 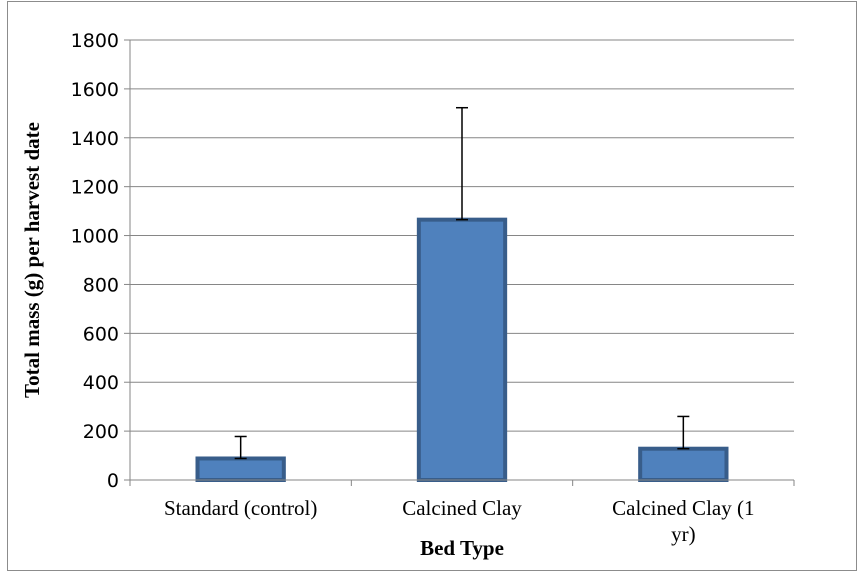 What do you see at coordinates (101, 334) in the screenshot?
I see `y-tick-label: 600` at bounding box center [101, 334].